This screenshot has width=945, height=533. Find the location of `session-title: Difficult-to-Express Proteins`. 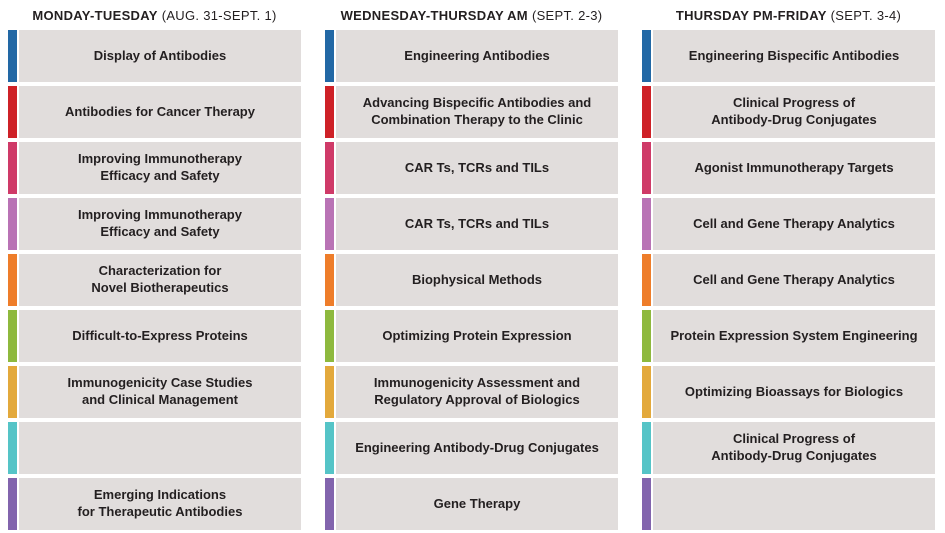

session-title: Difficult-to-Express Proteins is located at coordinates (160, 335).